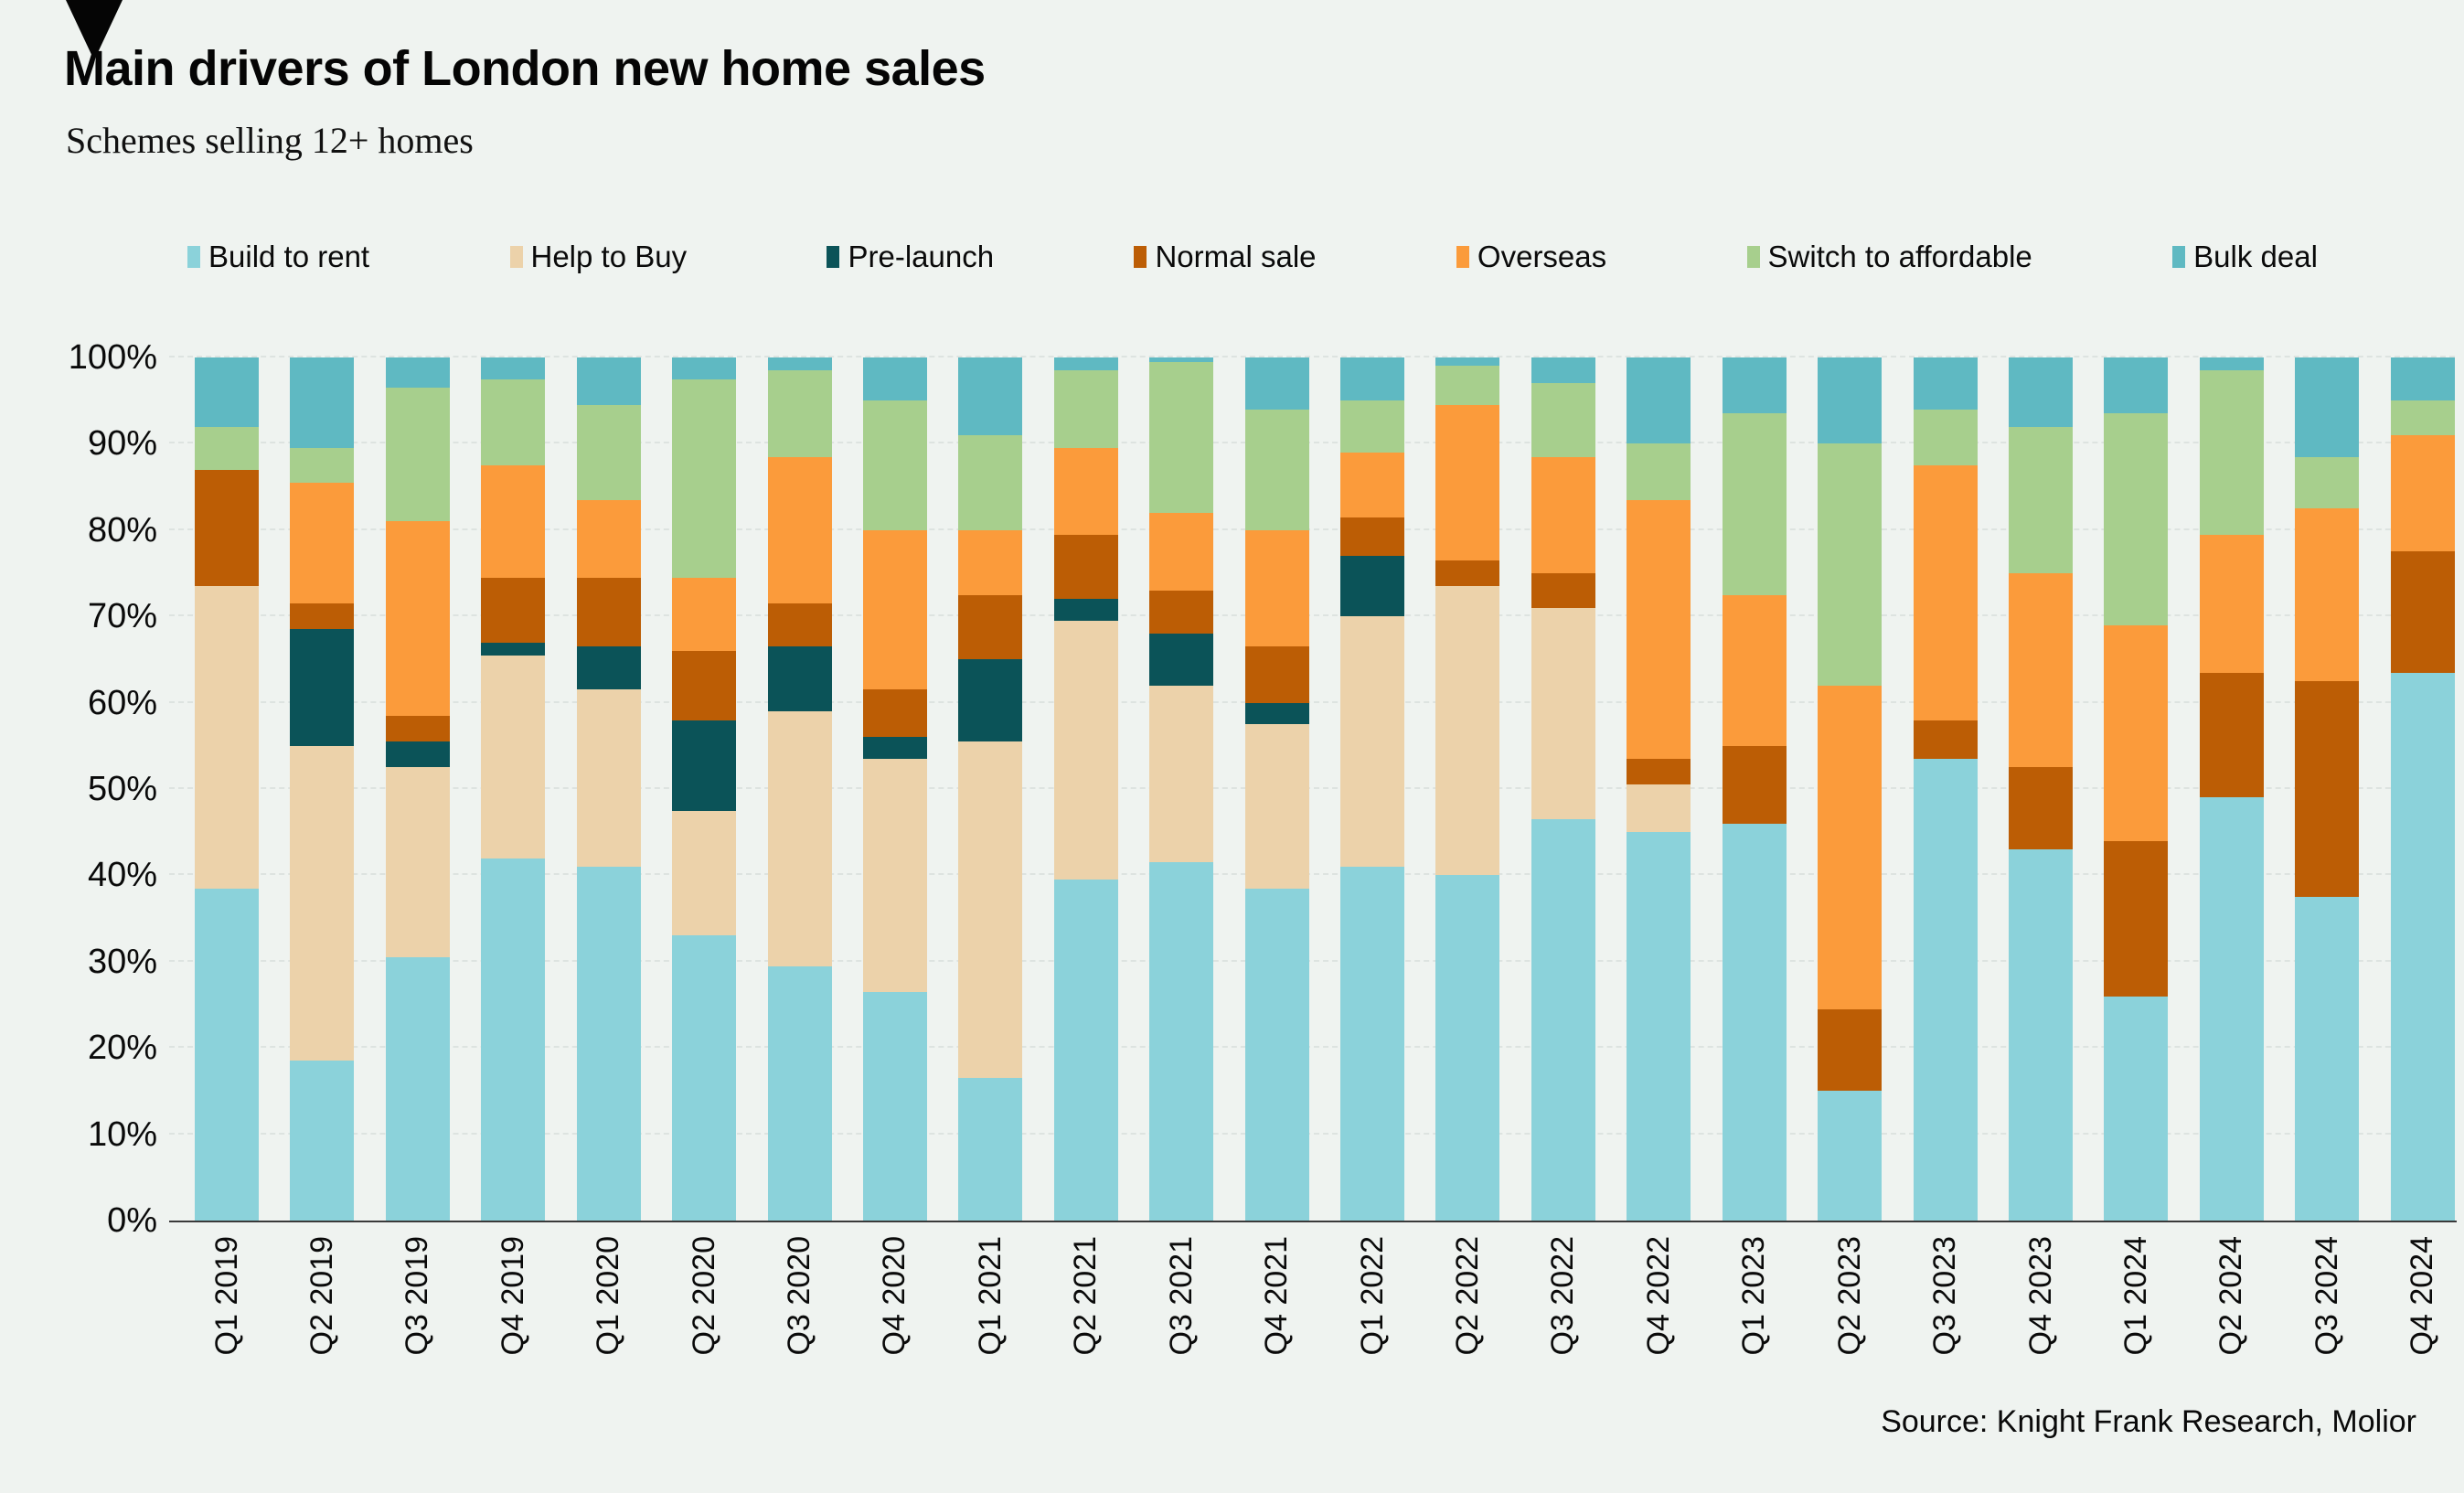 The image size is (2464, 1493). Describe the element at coordinates (122, 444) in the screenshot. I see `y-tick-label: 90%` at that location.